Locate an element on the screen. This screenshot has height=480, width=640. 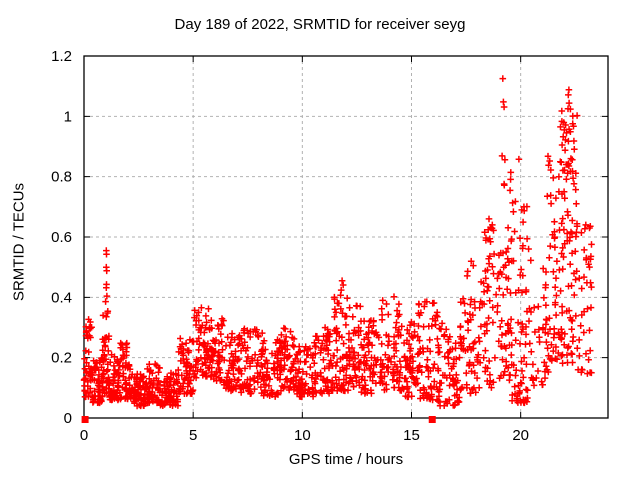
y-tick-labels: 0 0.2 0.4 0.6 0.8 1 1.2 is located at coordinates (61, 237).